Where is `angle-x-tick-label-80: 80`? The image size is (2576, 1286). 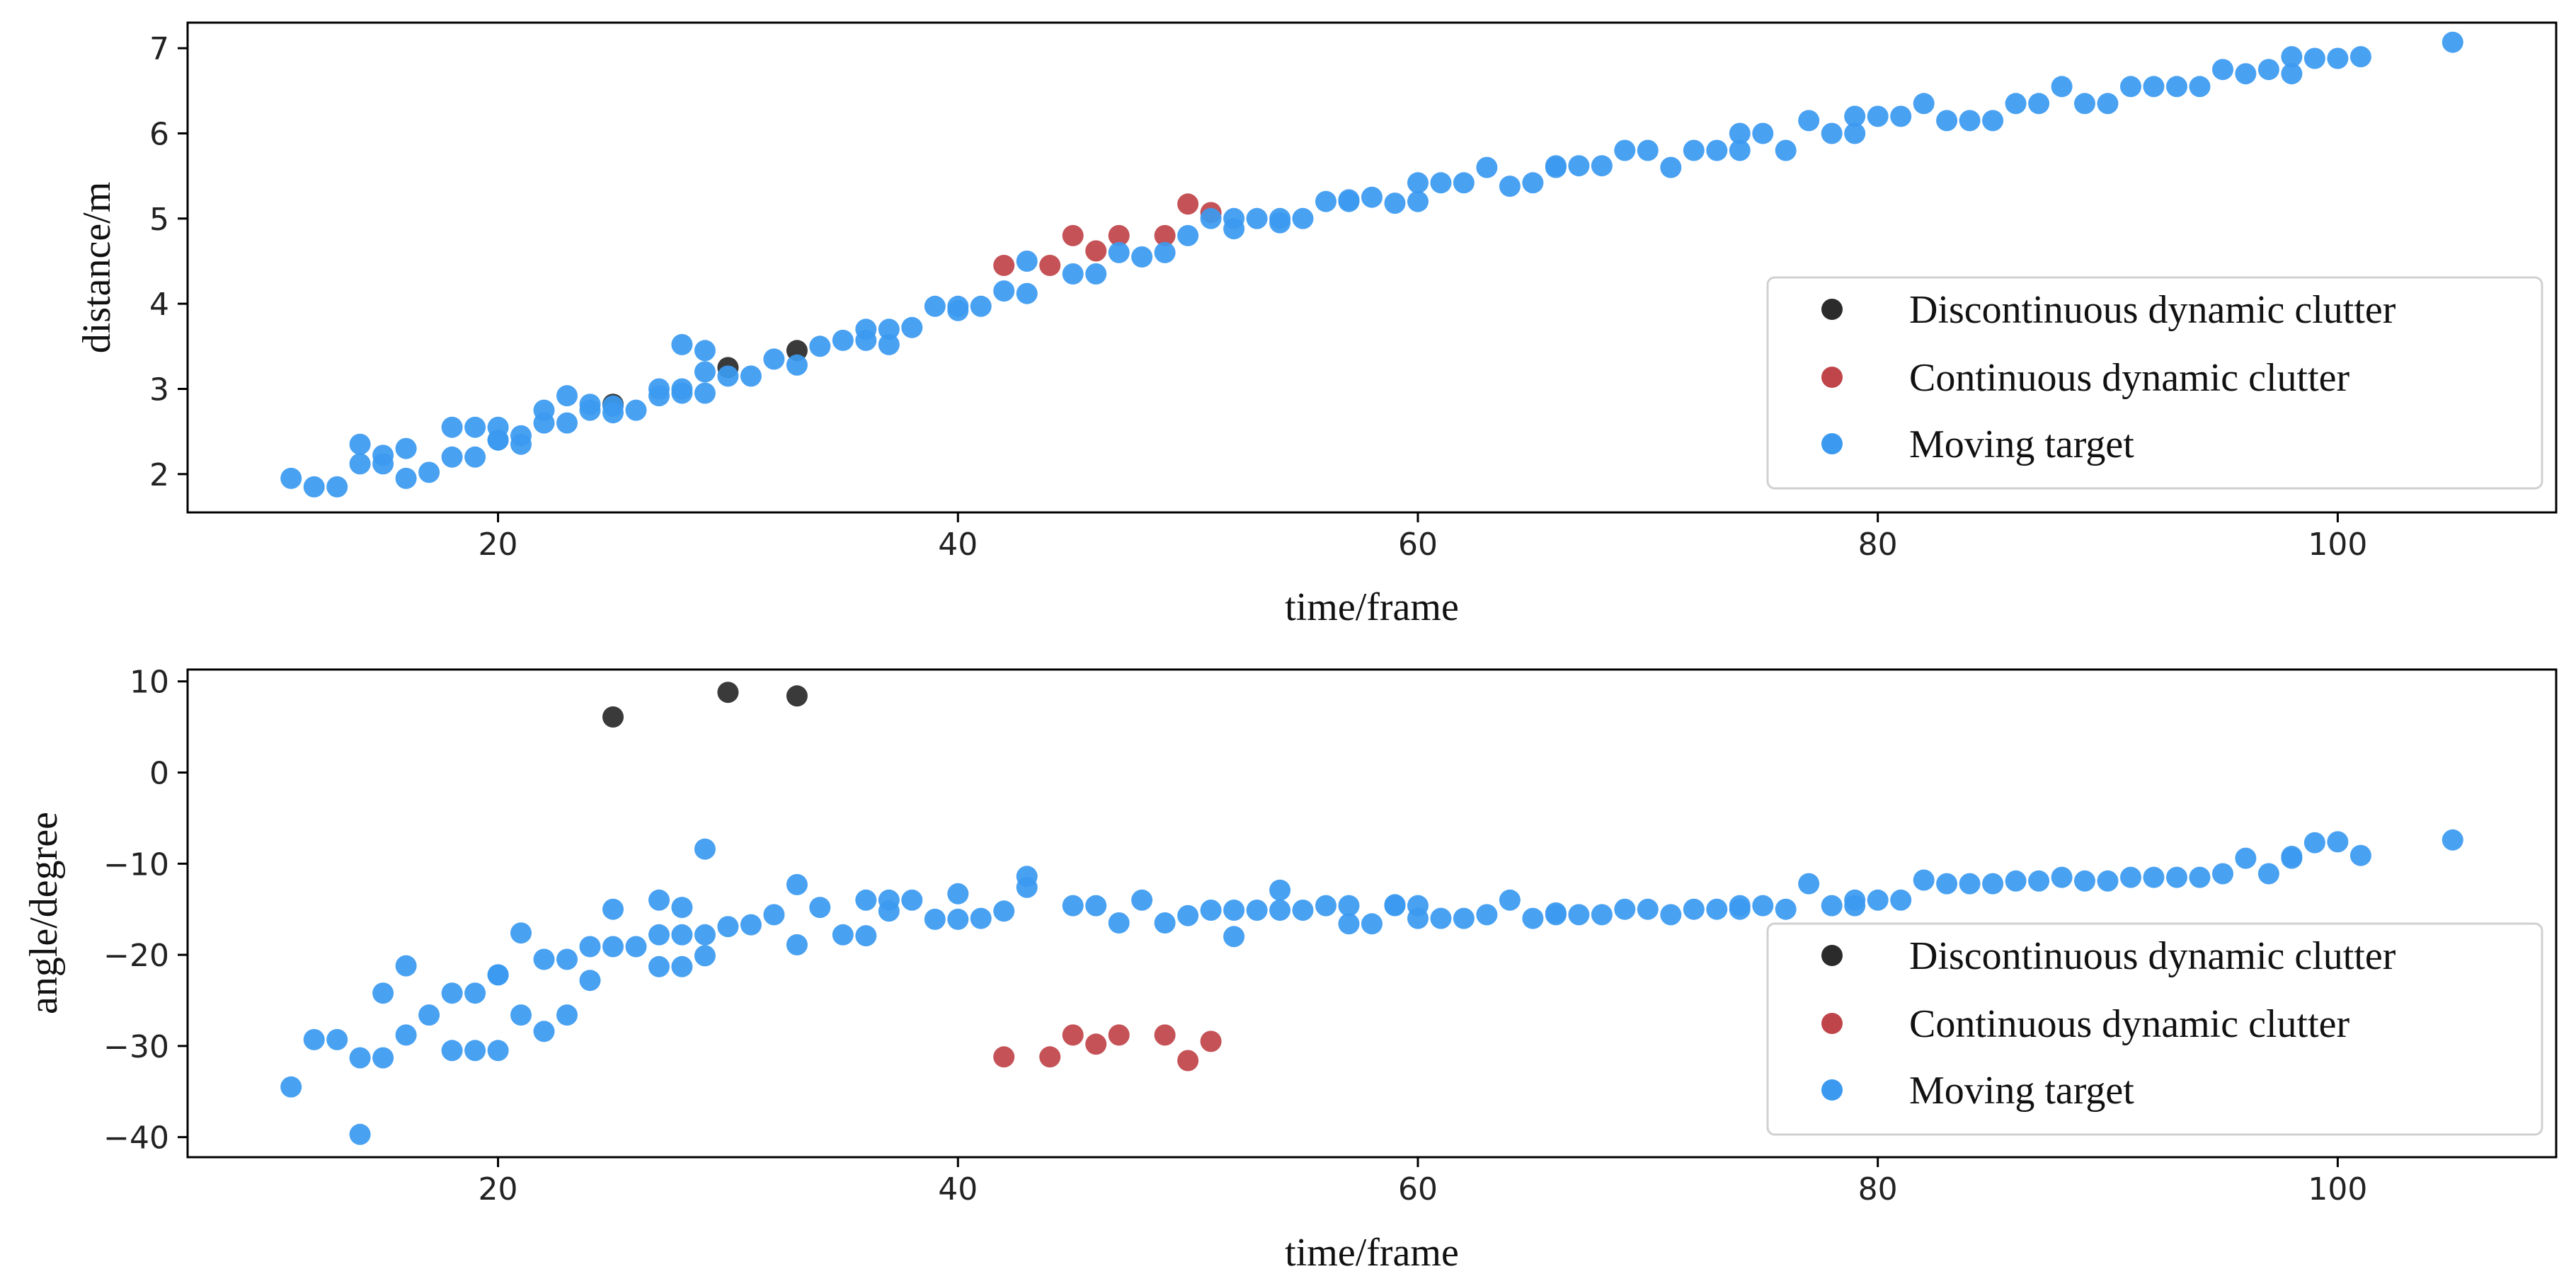 angle-x-tick-label-80: 80 is located at coordinates (1878, 1189).